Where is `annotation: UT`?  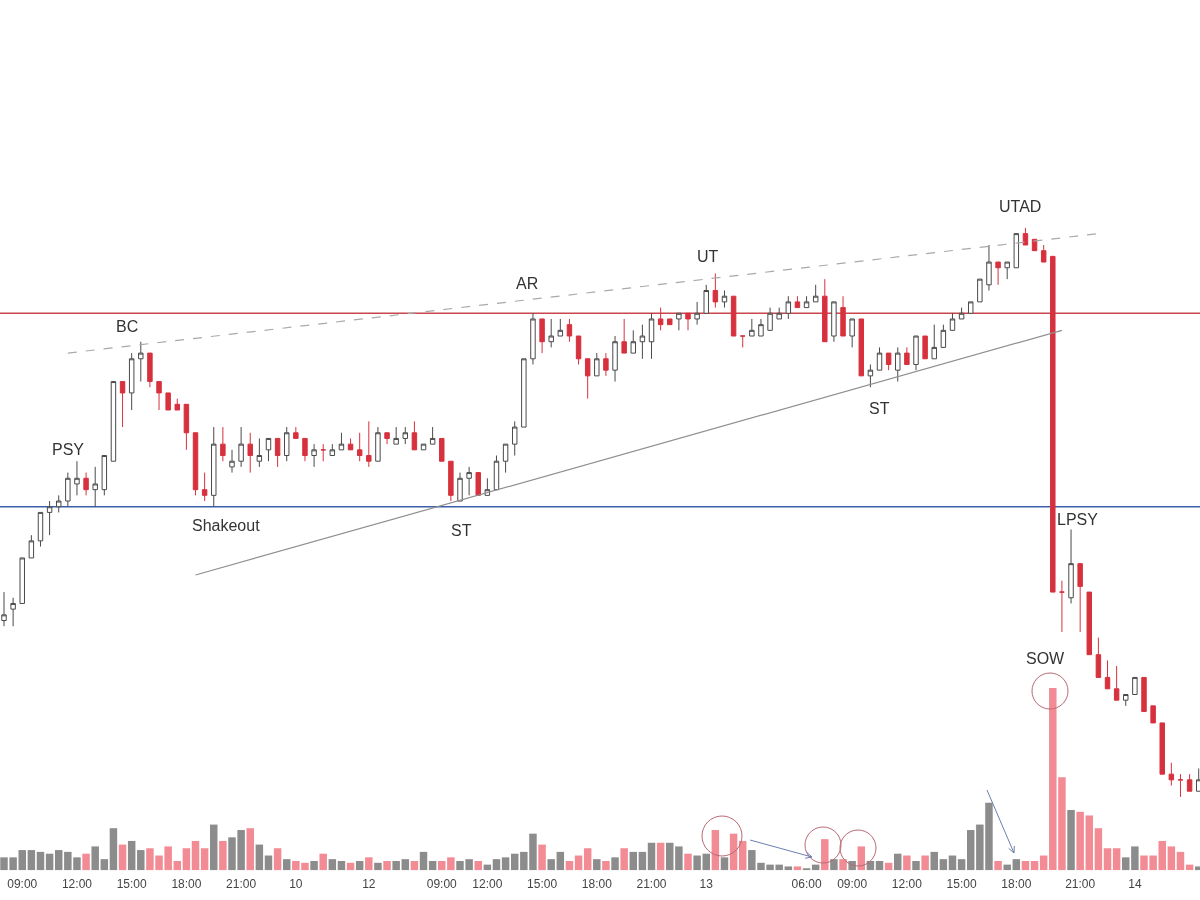
annotation: UT is located at coordinates (708, 256).